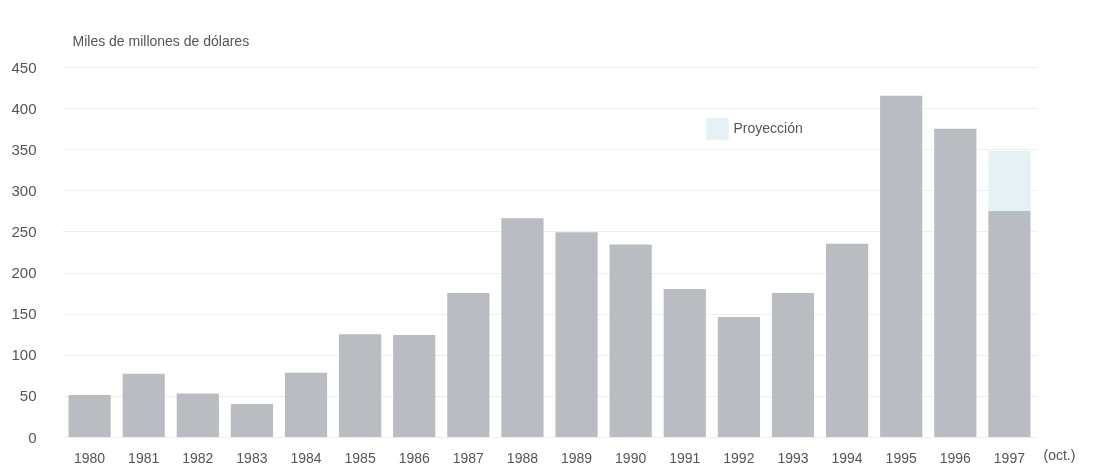  I want to click on x-tick-label: 1996, so click(955, 457).